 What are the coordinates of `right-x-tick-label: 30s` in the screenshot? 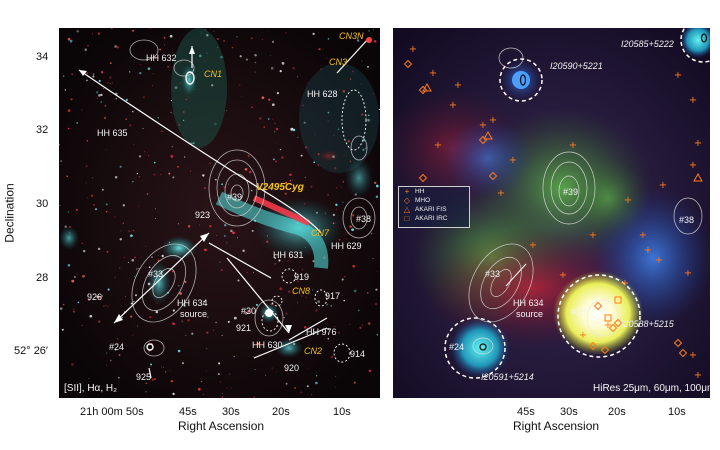 It's located at (569, 412).